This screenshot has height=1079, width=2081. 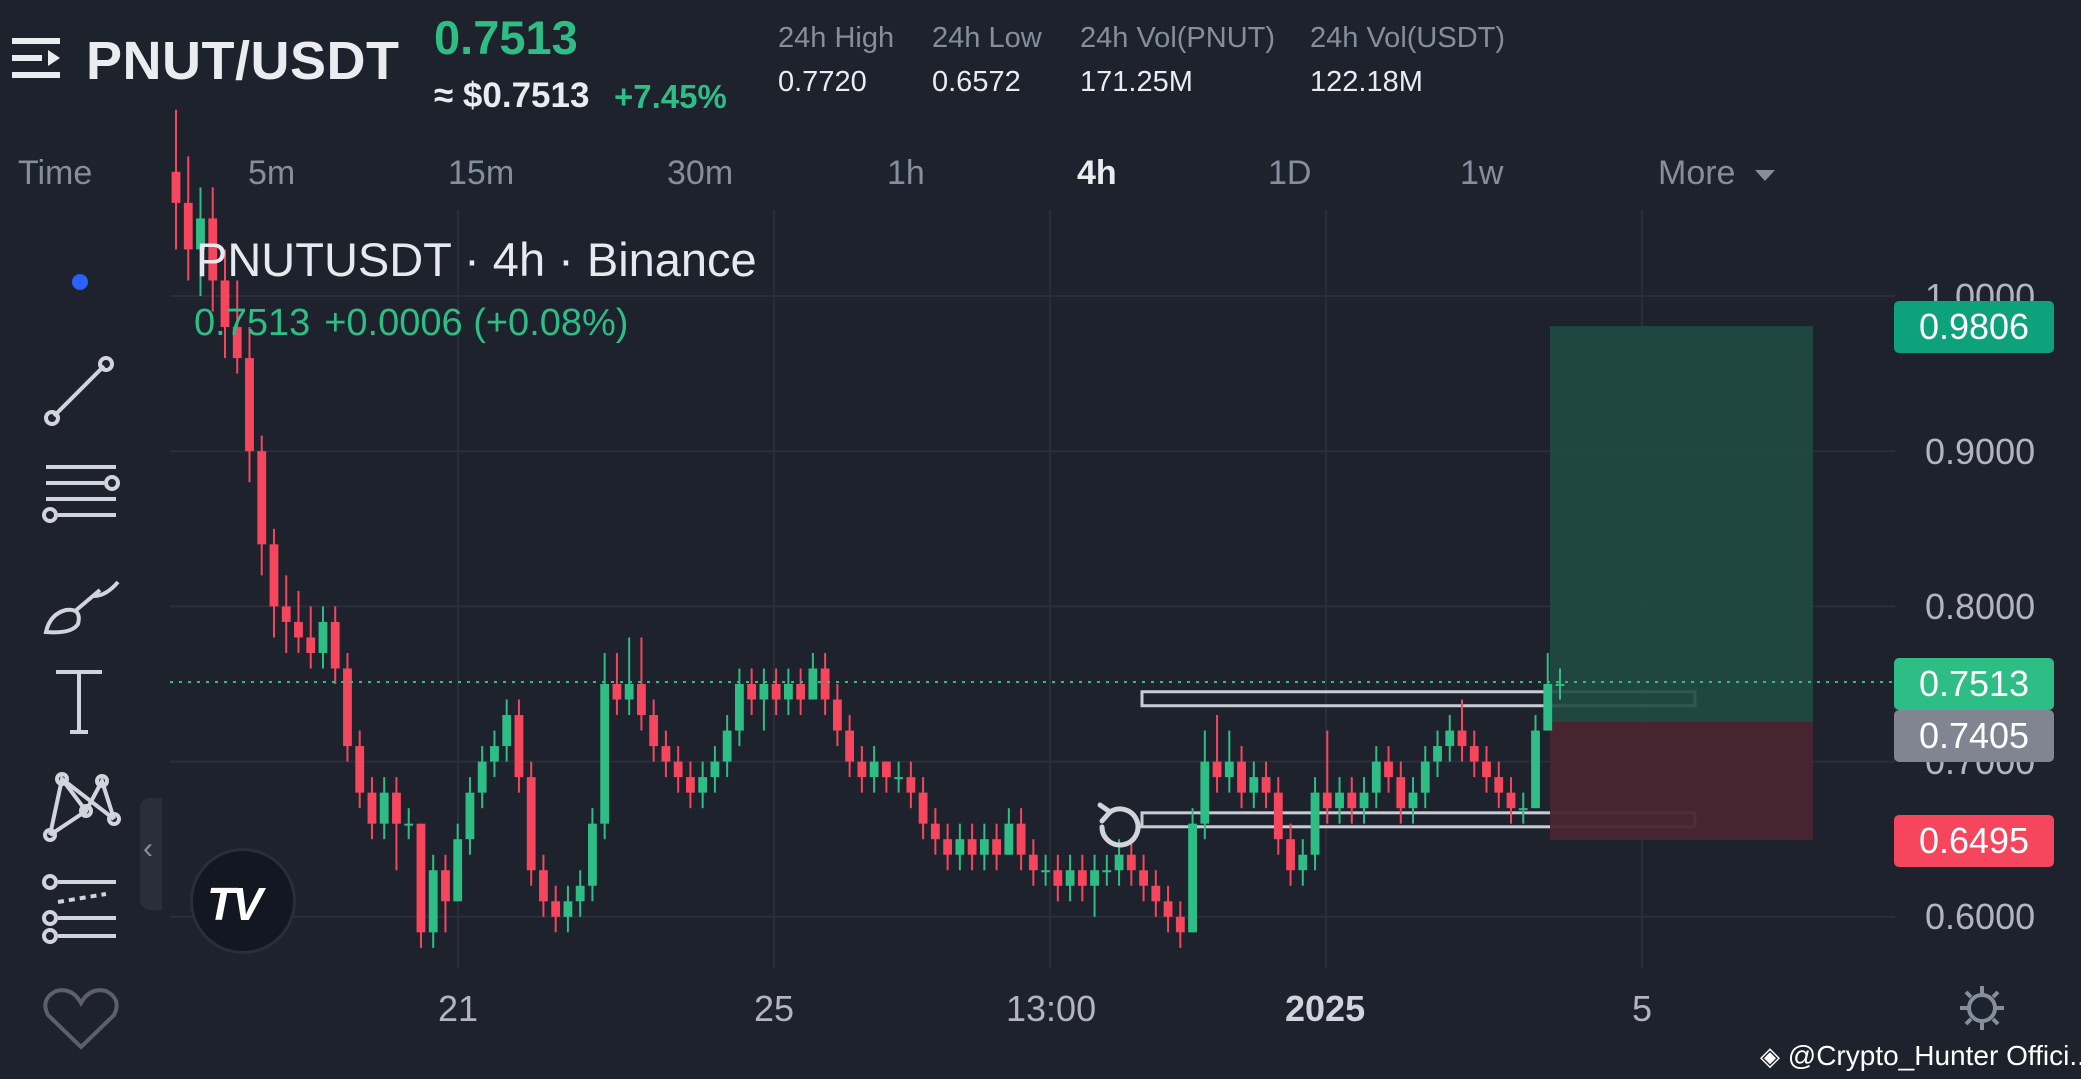 What do you see at coordinates (481, 173) in the screenshot?
I see `tab-15m: 15m` at bounding box center [481, 173].